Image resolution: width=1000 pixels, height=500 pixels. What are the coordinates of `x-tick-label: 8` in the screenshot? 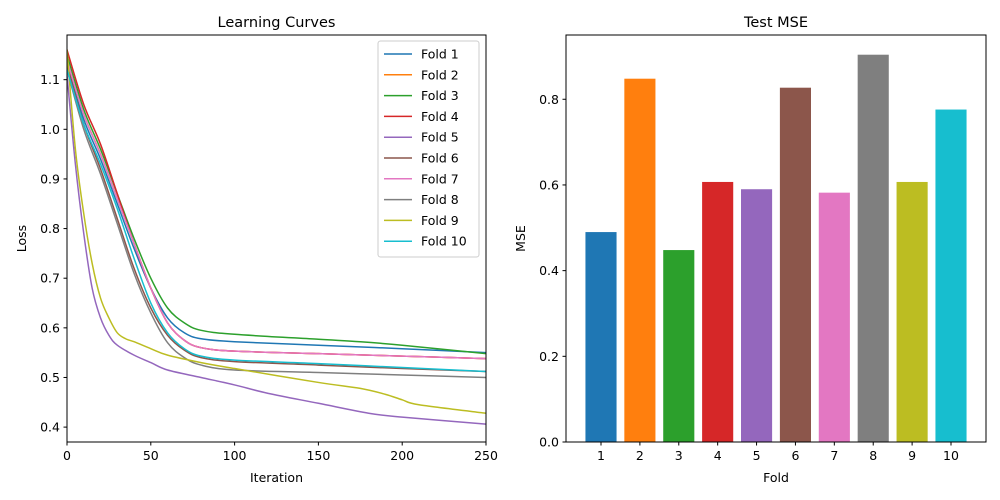 It's located at (873, 455).